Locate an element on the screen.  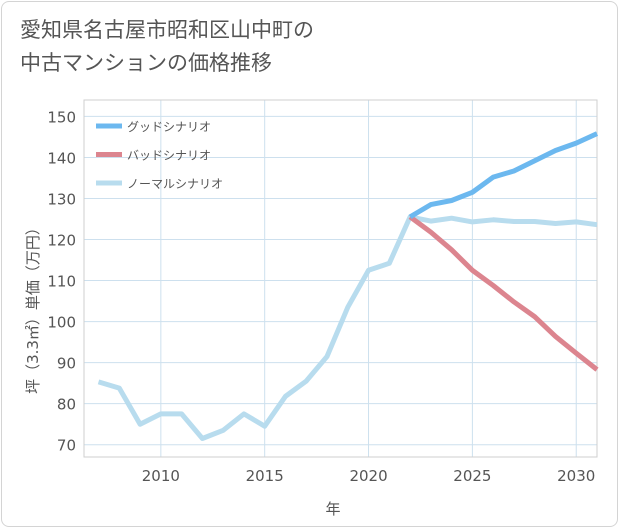
x-axis-ticks: 2010 2015 2020 2025 2030 is located at coordinates (369, 476).